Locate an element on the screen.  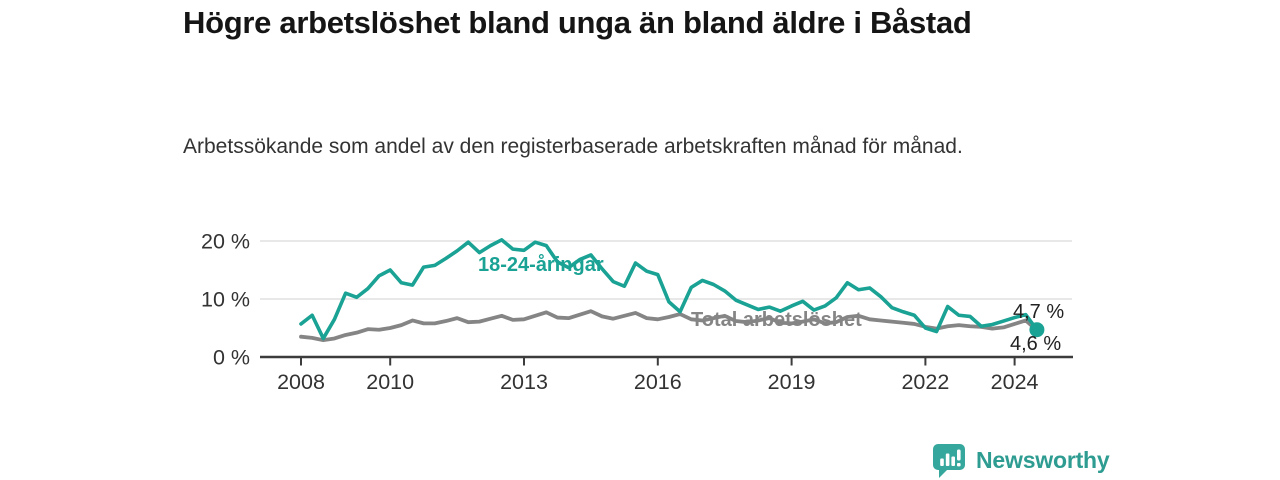
series-end-dot is located at coordinates (1037, 330).